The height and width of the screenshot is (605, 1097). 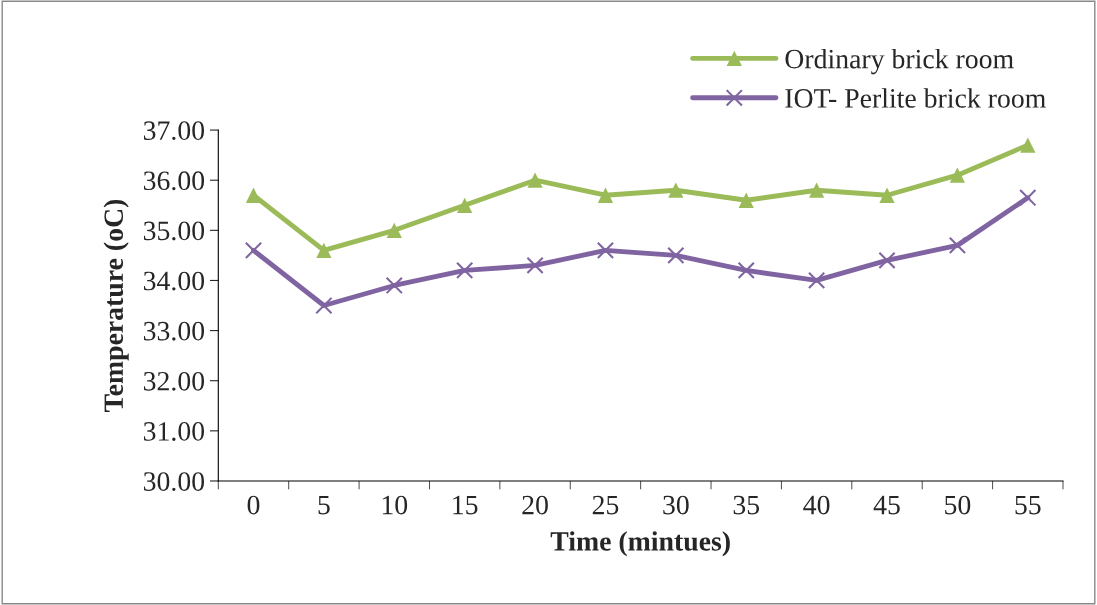 I want to click on x-tick-label: 30, so click(x=676, y=505).